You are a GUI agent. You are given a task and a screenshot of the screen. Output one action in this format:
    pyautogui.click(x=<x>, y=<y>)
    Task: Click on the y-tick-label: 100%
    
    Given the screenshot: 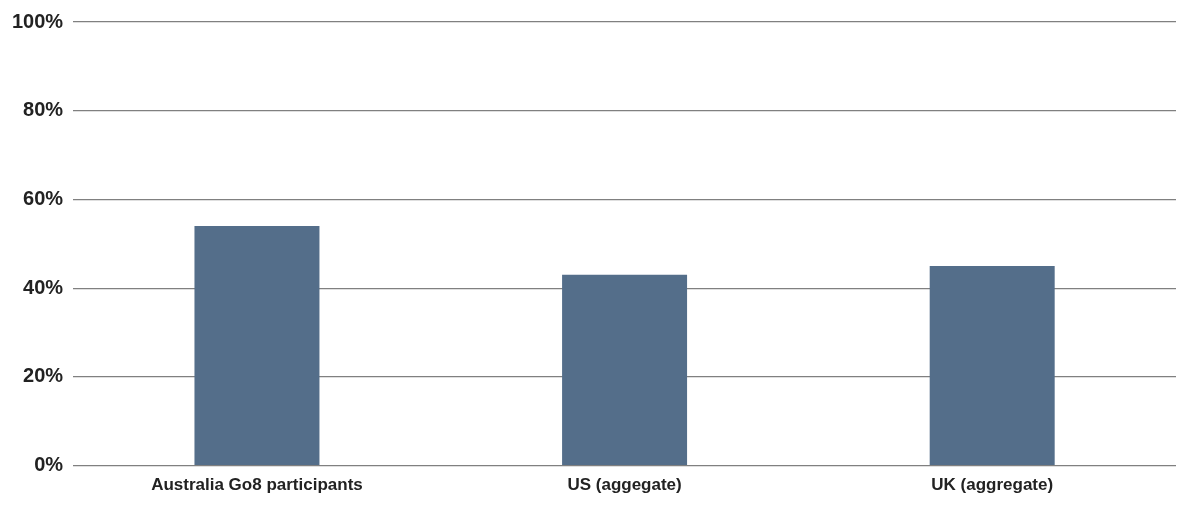 What is the action you would take?
    pyautogui.click(x=38, y=20)
    